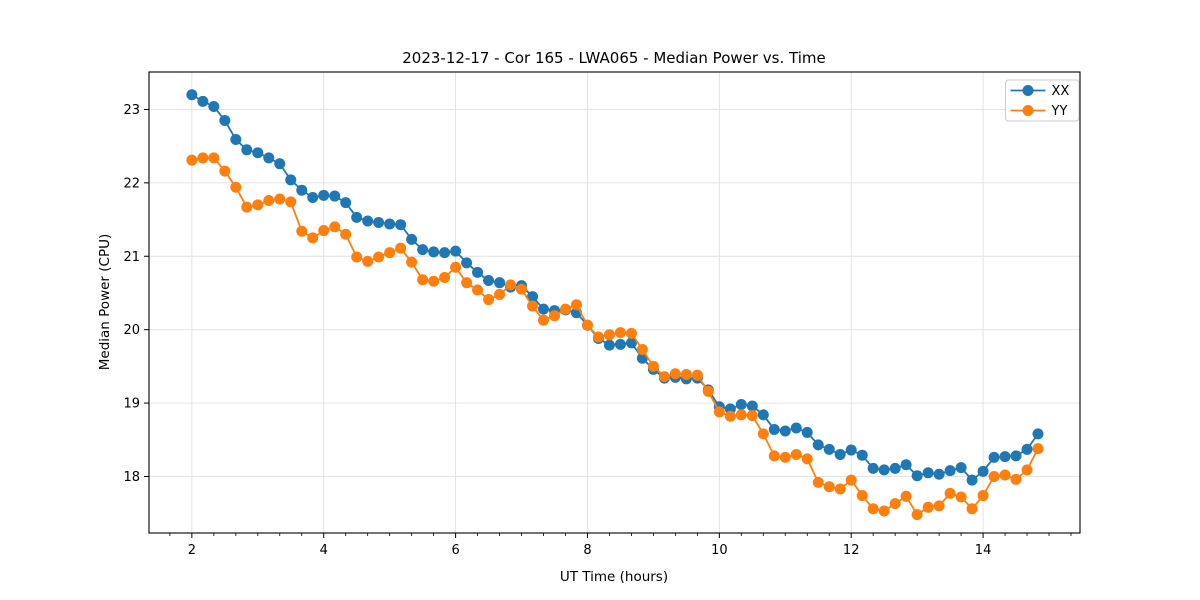 The height and width of the screenshot is (600, 1200). What do you see at coordinates (455, 550) in the screenshot?
I see `x-tick-label: 6` at bounding box center [455, 550].